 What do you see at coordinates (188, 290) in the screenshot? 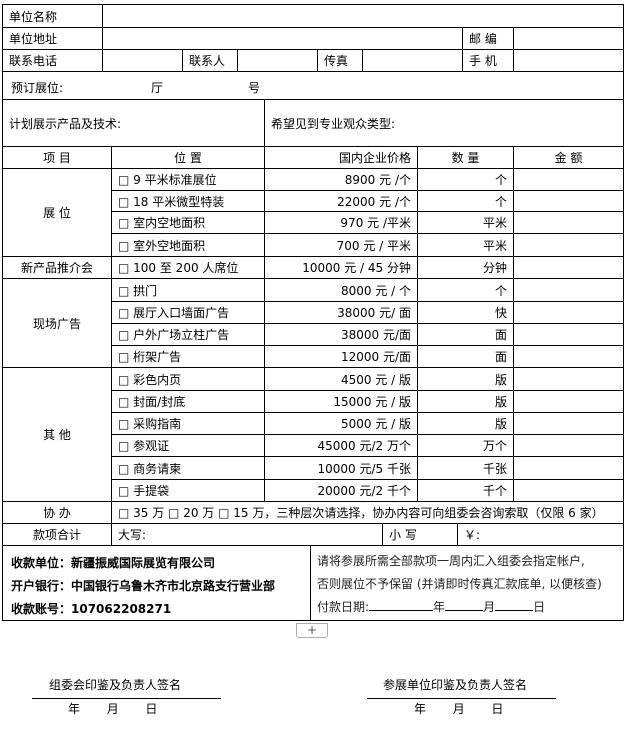
I see `row-position-checkbox: □ 拱门` at bounding box center [188, 290].